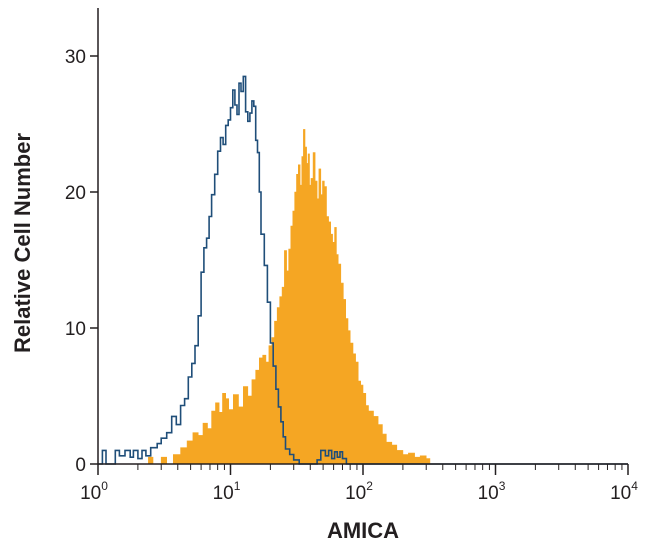 The height and width of the screenshot is (553, 650). Describe the element at coordinates (492, 491) in the screenshot. I see `x-tick-label: 10³` at that location.